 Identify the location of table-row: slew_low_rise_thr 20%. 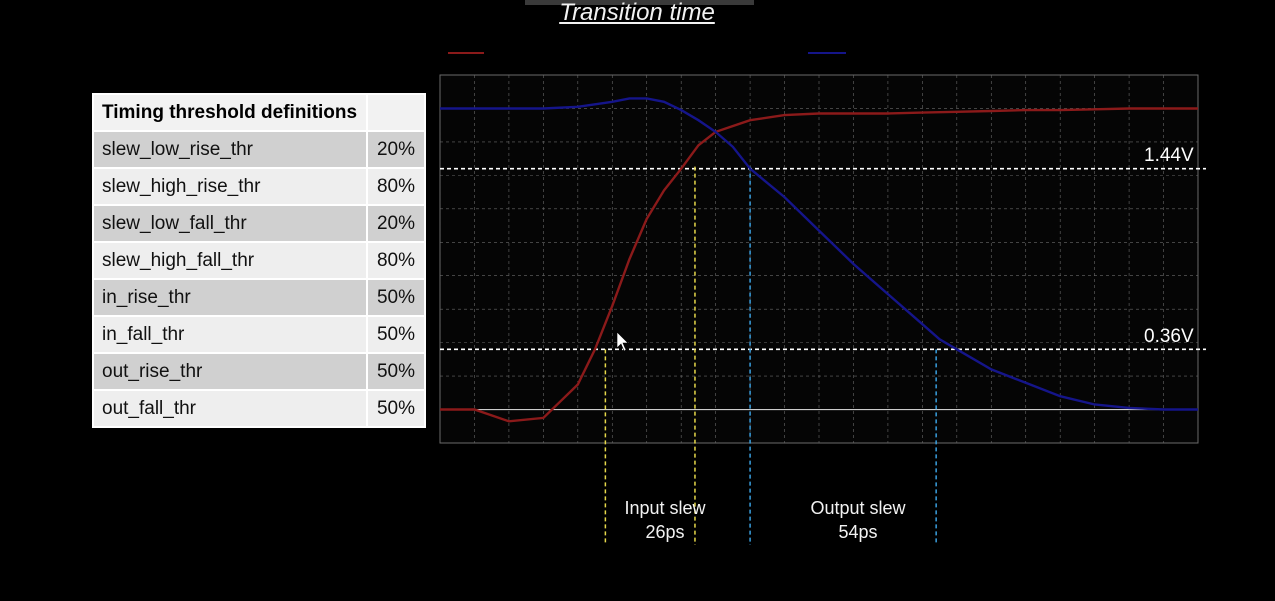
(259, 149).